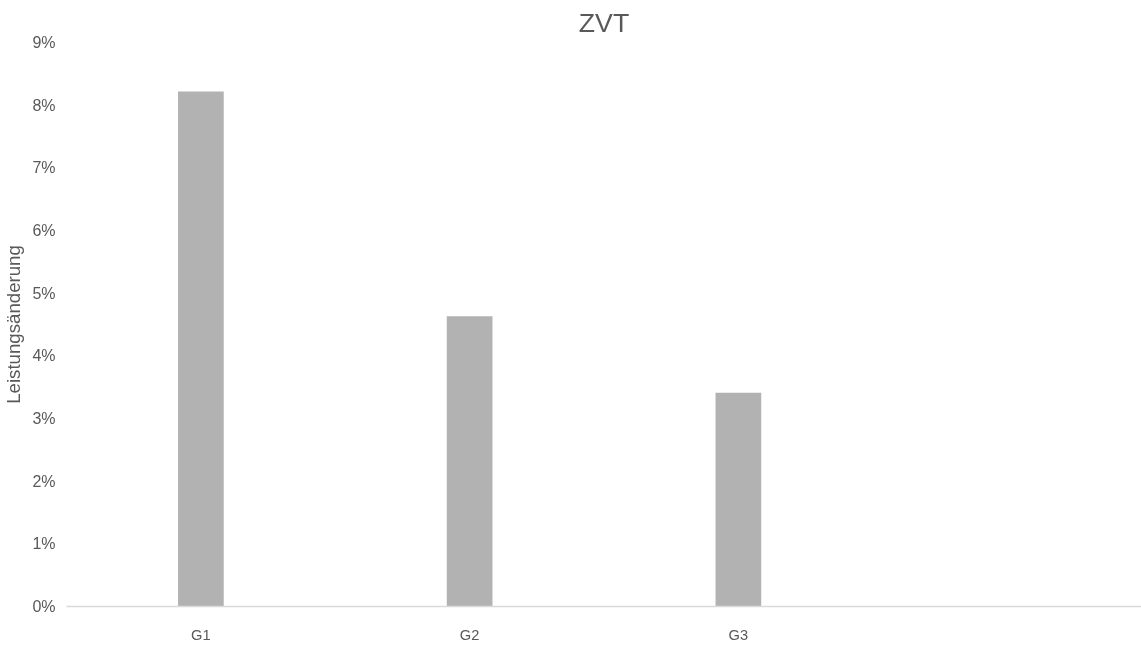 The height and width of the screenshot is (645, 1141). What do you see at coordinates (604, 22) in the screenshot?
I see `chart-title: ZVT` at bounding box center [604, 22].